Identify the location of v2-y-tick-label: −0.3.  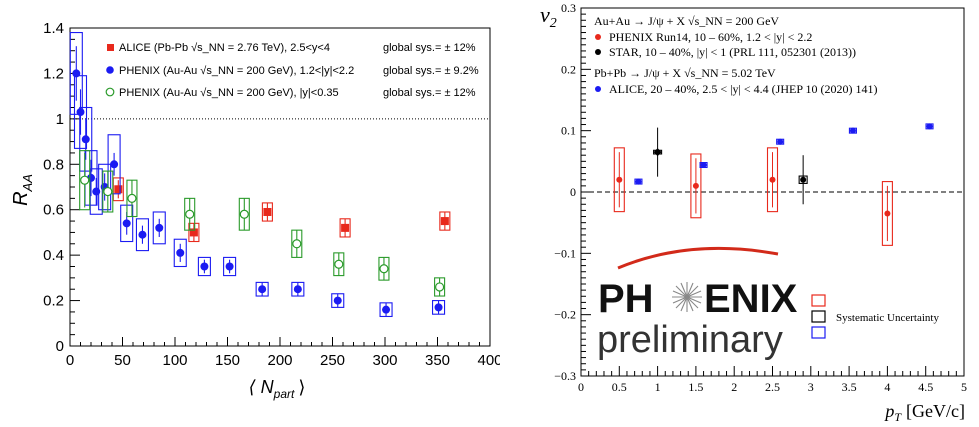
(565, 376).